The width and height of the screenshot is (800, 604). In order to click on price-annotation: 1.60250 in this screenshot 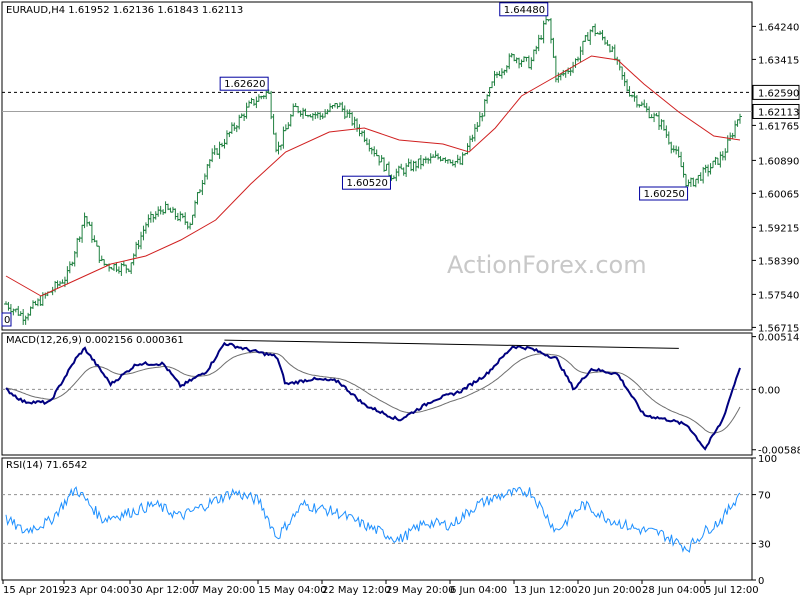, I will do `click(664, 193)`.